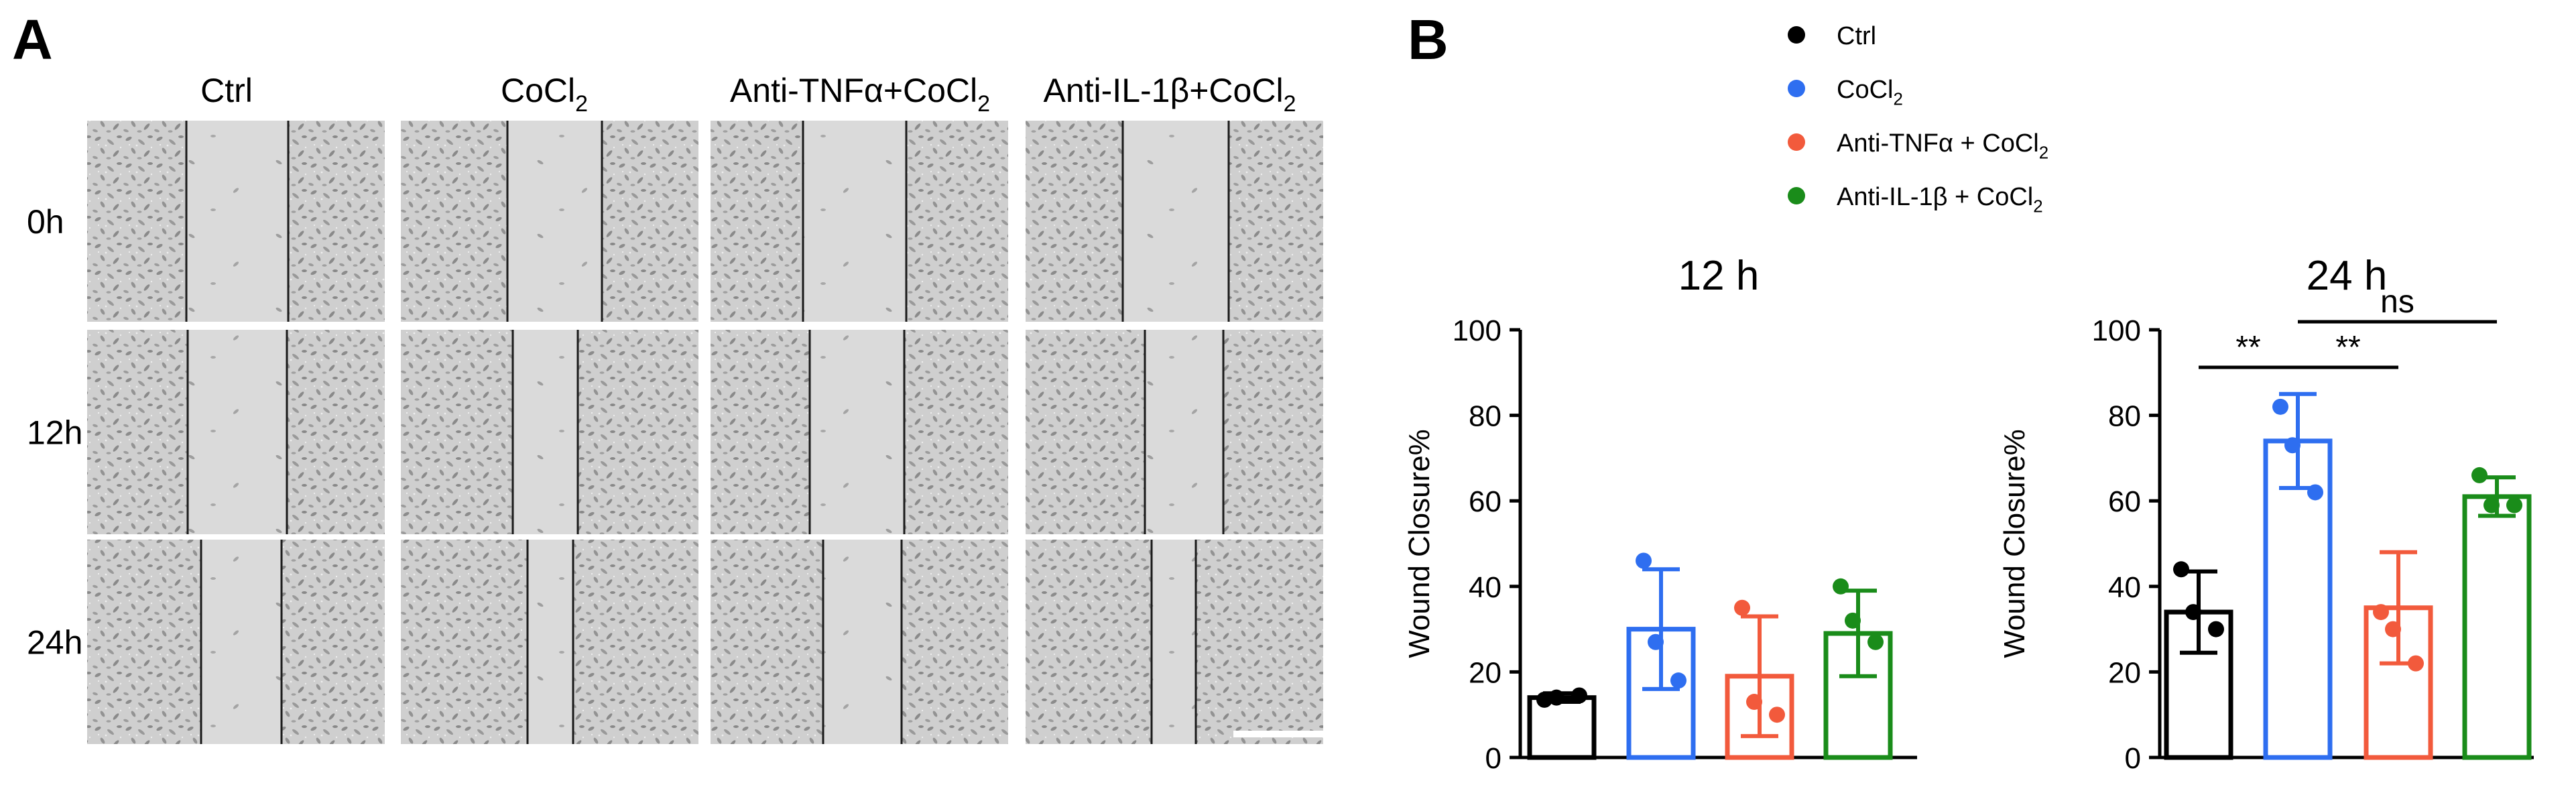 The height and width of the screenshot is (793, 2576). What do you see at coordinates (54, 433) in the screenshot?
I see `row-label: 12h` at bounding box center [54, 433].